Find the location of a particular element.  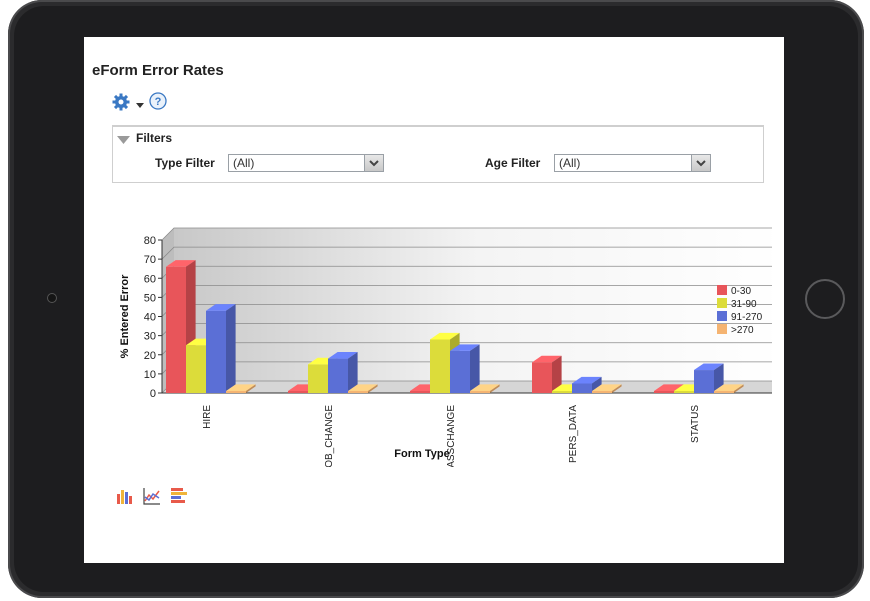

x-tick-label: PERS_DATA is located at coordinates (573, 434).